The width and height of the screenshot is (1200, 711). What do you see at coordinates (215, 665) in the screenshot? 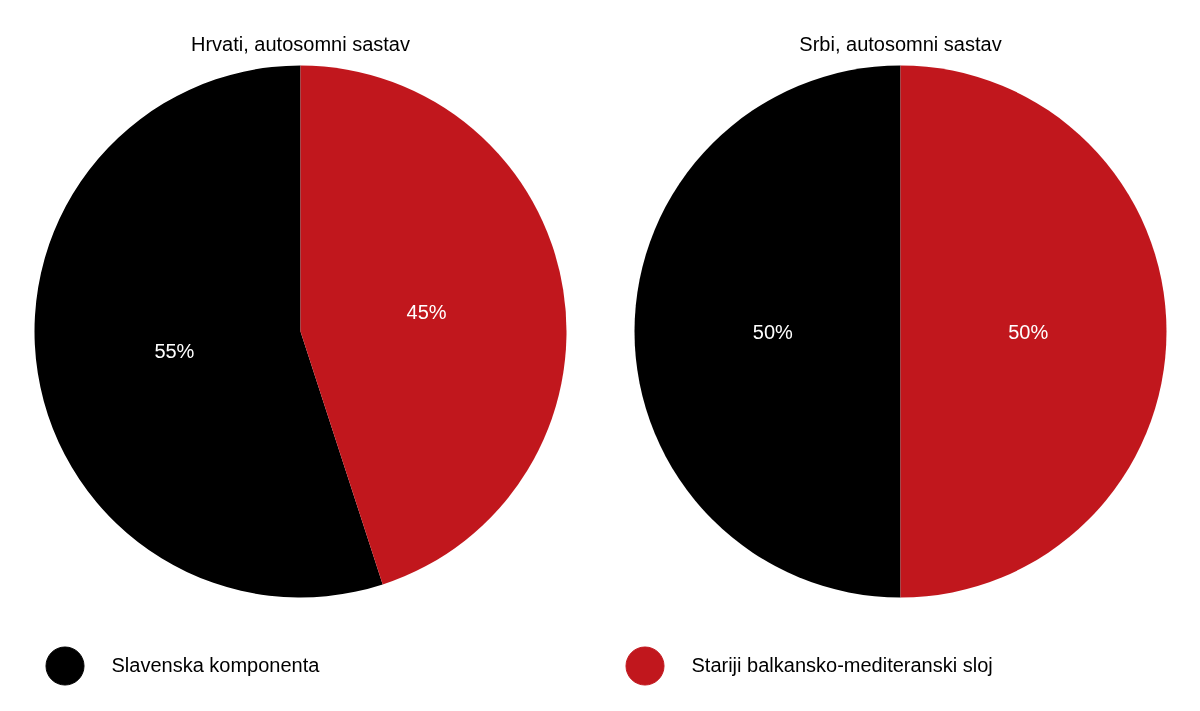
I see `legend-label: Slavenska komponenta` at bounding box center [215, 665].